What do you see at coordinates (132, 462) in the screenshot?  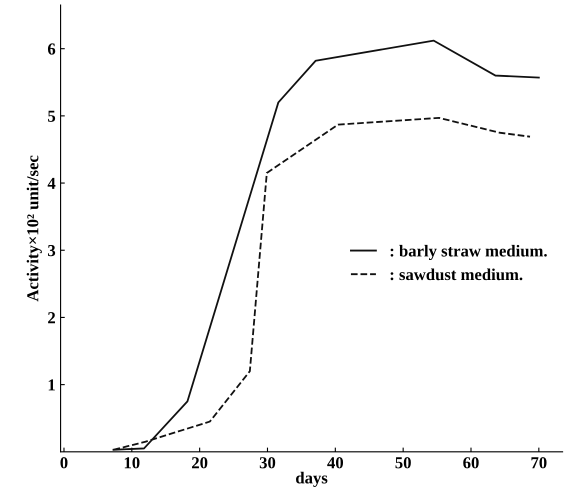 I see `x-tick-label: 10` at bounding box center [132, 462].